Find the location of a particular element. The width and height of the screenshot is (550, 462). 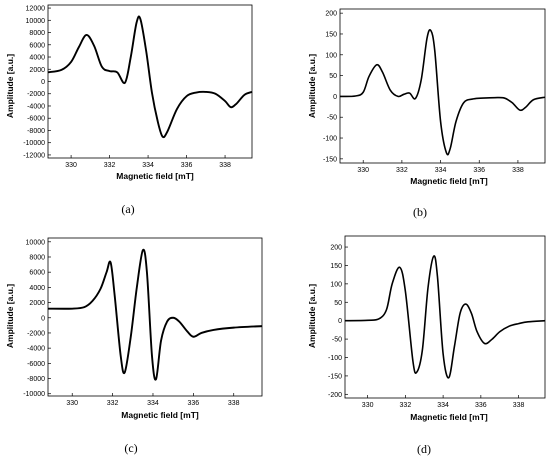

panel-caption: (b) is located at coordinates (420, 212).